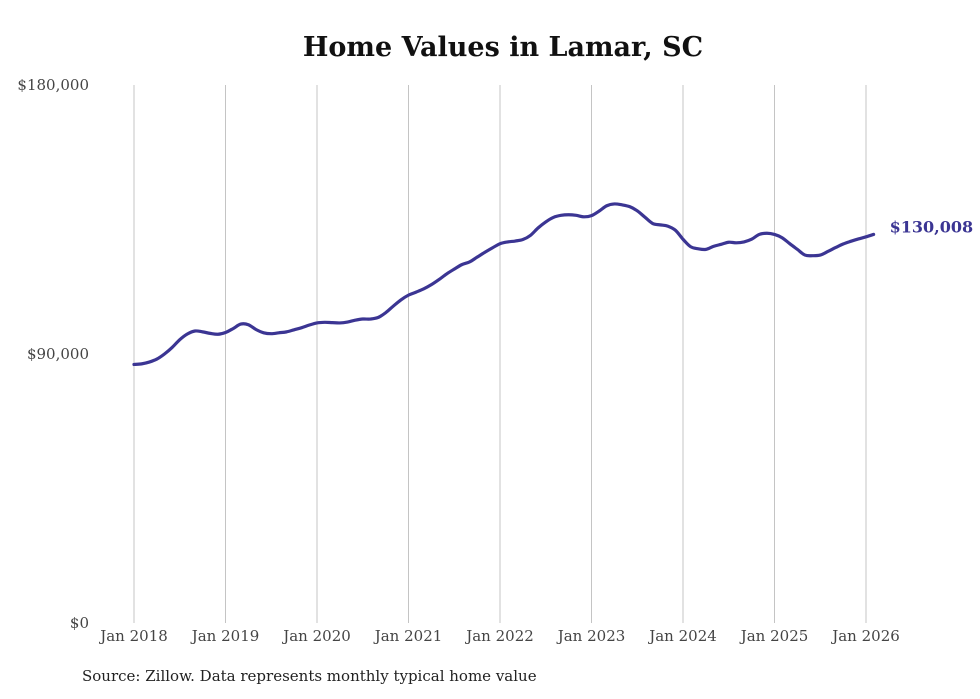  I want to click on x-tick-label: Jan 2022, so click(499, 636).